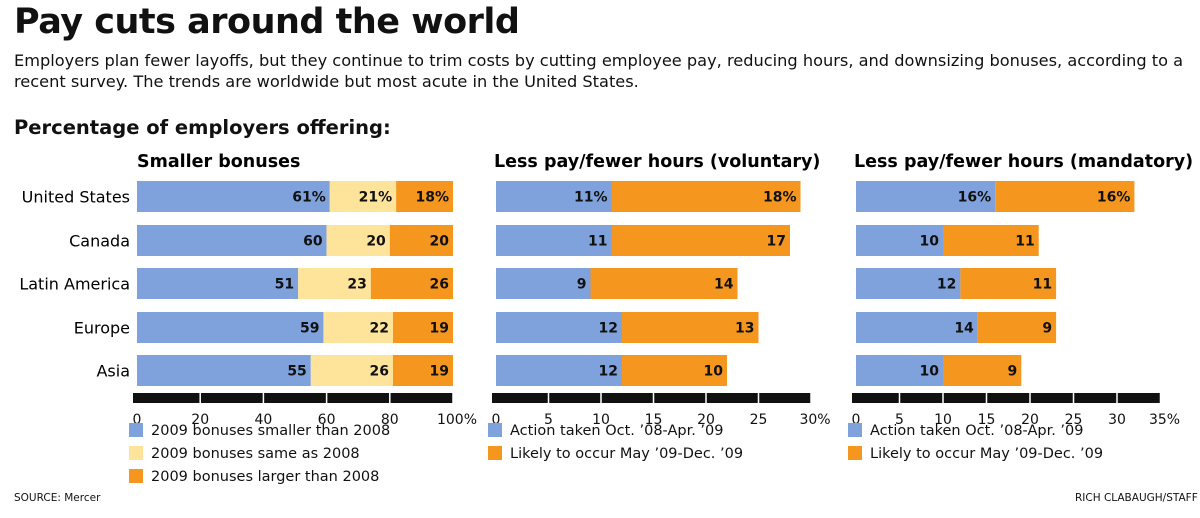 This screenshot has width=1200, height=518. What do you see at coordinates (496, 420) in the screenshot?
I see `tick-label-0: 0` at bounding box center [496, 420].